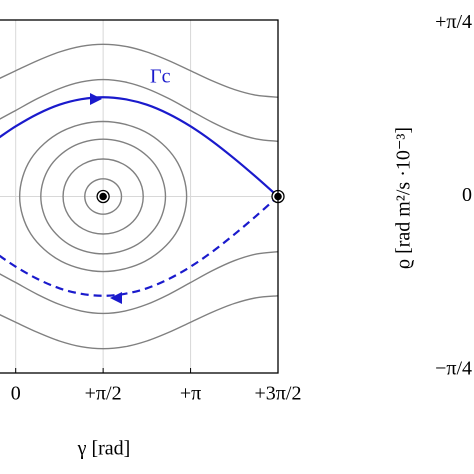  What do you see at coordinates (16, 394) in the screenshot?
I see `x-tick-label: 0` at bounding box center [16, 394].